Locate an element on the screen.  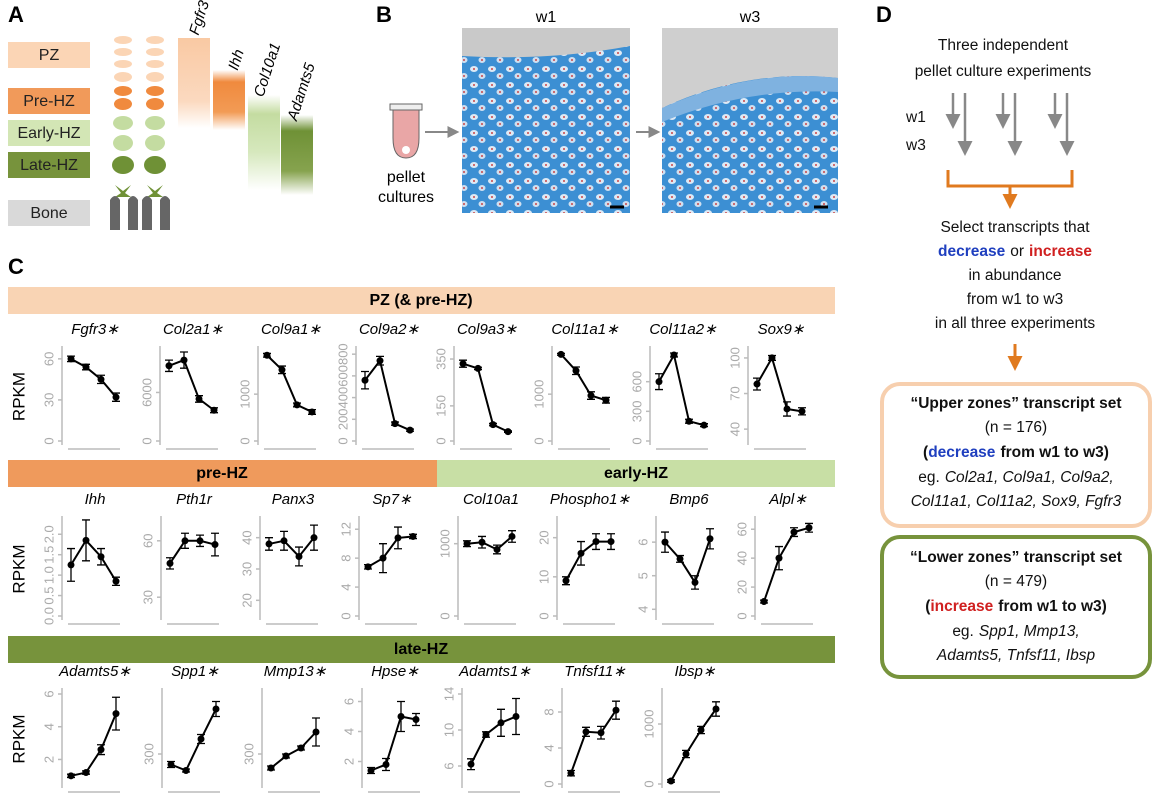
y-tick-label: 1.5 is located at coordinates (48, 555).